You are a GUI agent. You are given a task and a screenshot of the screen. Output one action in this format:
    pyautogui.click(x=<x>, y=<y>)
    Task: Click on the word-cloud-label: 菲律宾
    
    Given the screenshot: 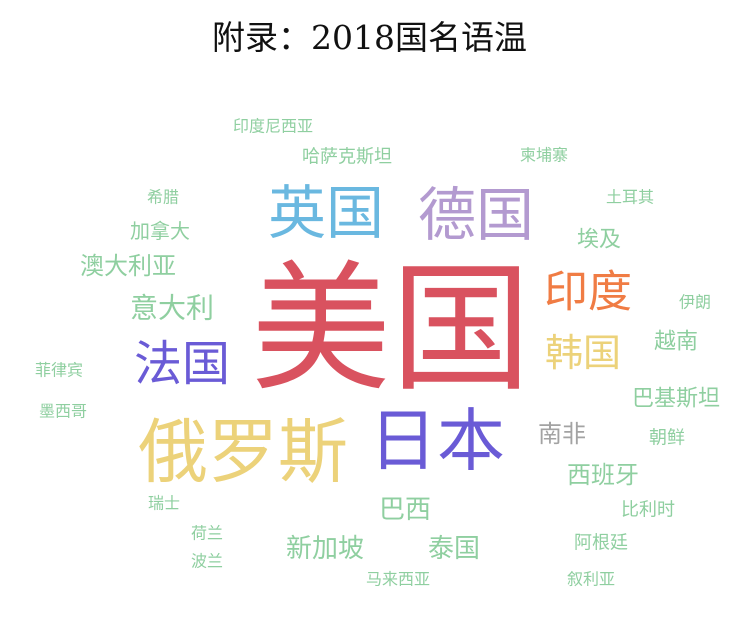 What is the action you would take?
    pyautogui.click(x=59, y=370)
    